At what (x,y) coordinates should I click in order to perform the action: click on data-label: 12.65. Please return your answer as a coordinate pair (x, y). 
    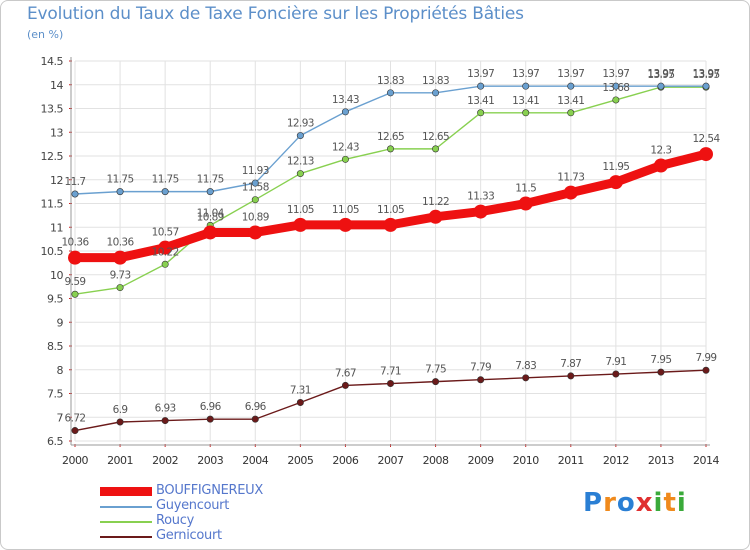
    Looking at the image, I should click on (390, 137).